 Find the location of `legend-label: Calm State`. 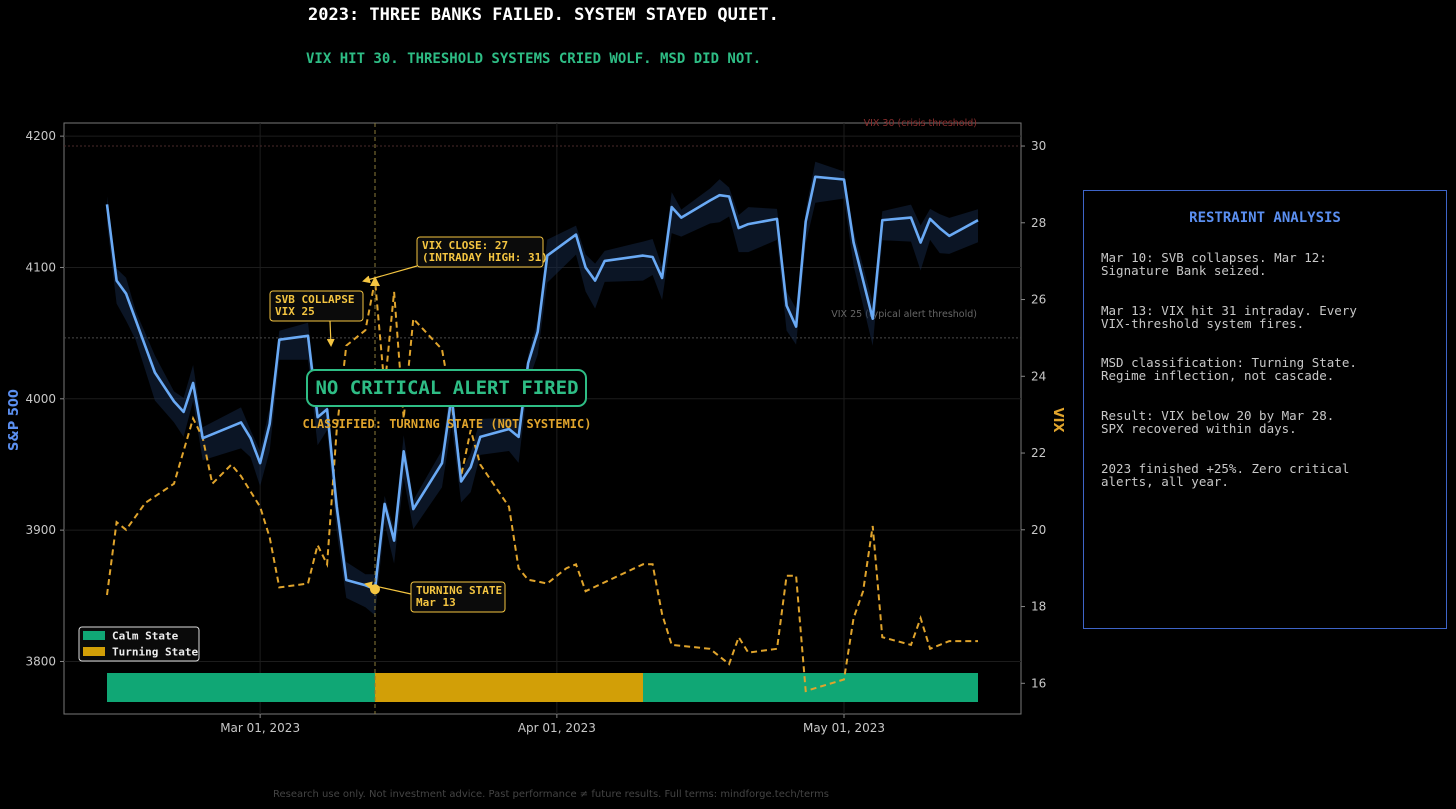

legend-label: Calm State is located at coordinates (145, 636).